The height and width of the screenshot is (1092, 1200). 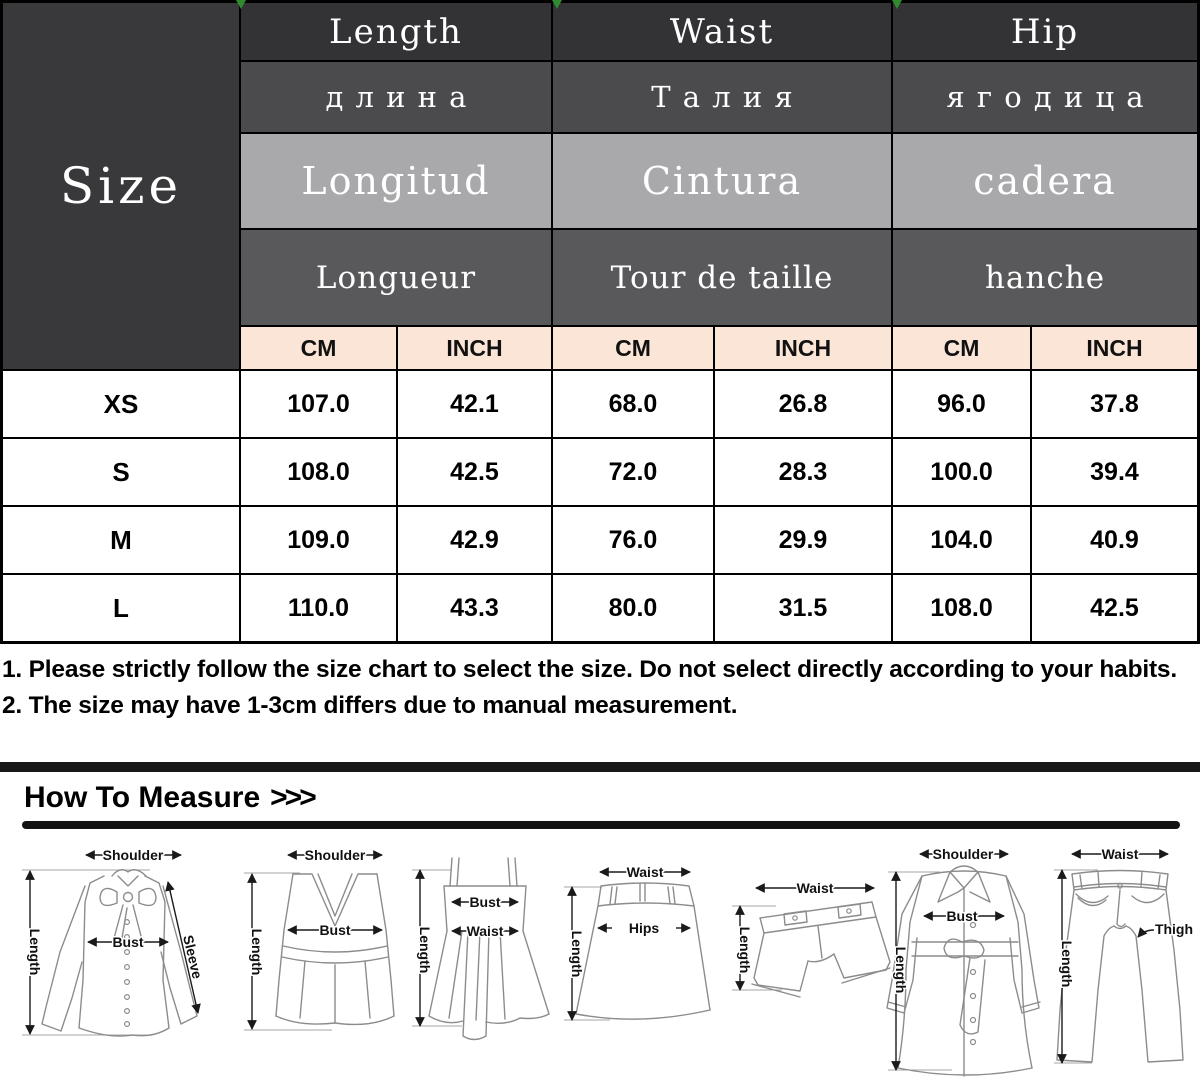 I want to click on cell-s-waist-inch: 28.3, so click(x=803, y=472).